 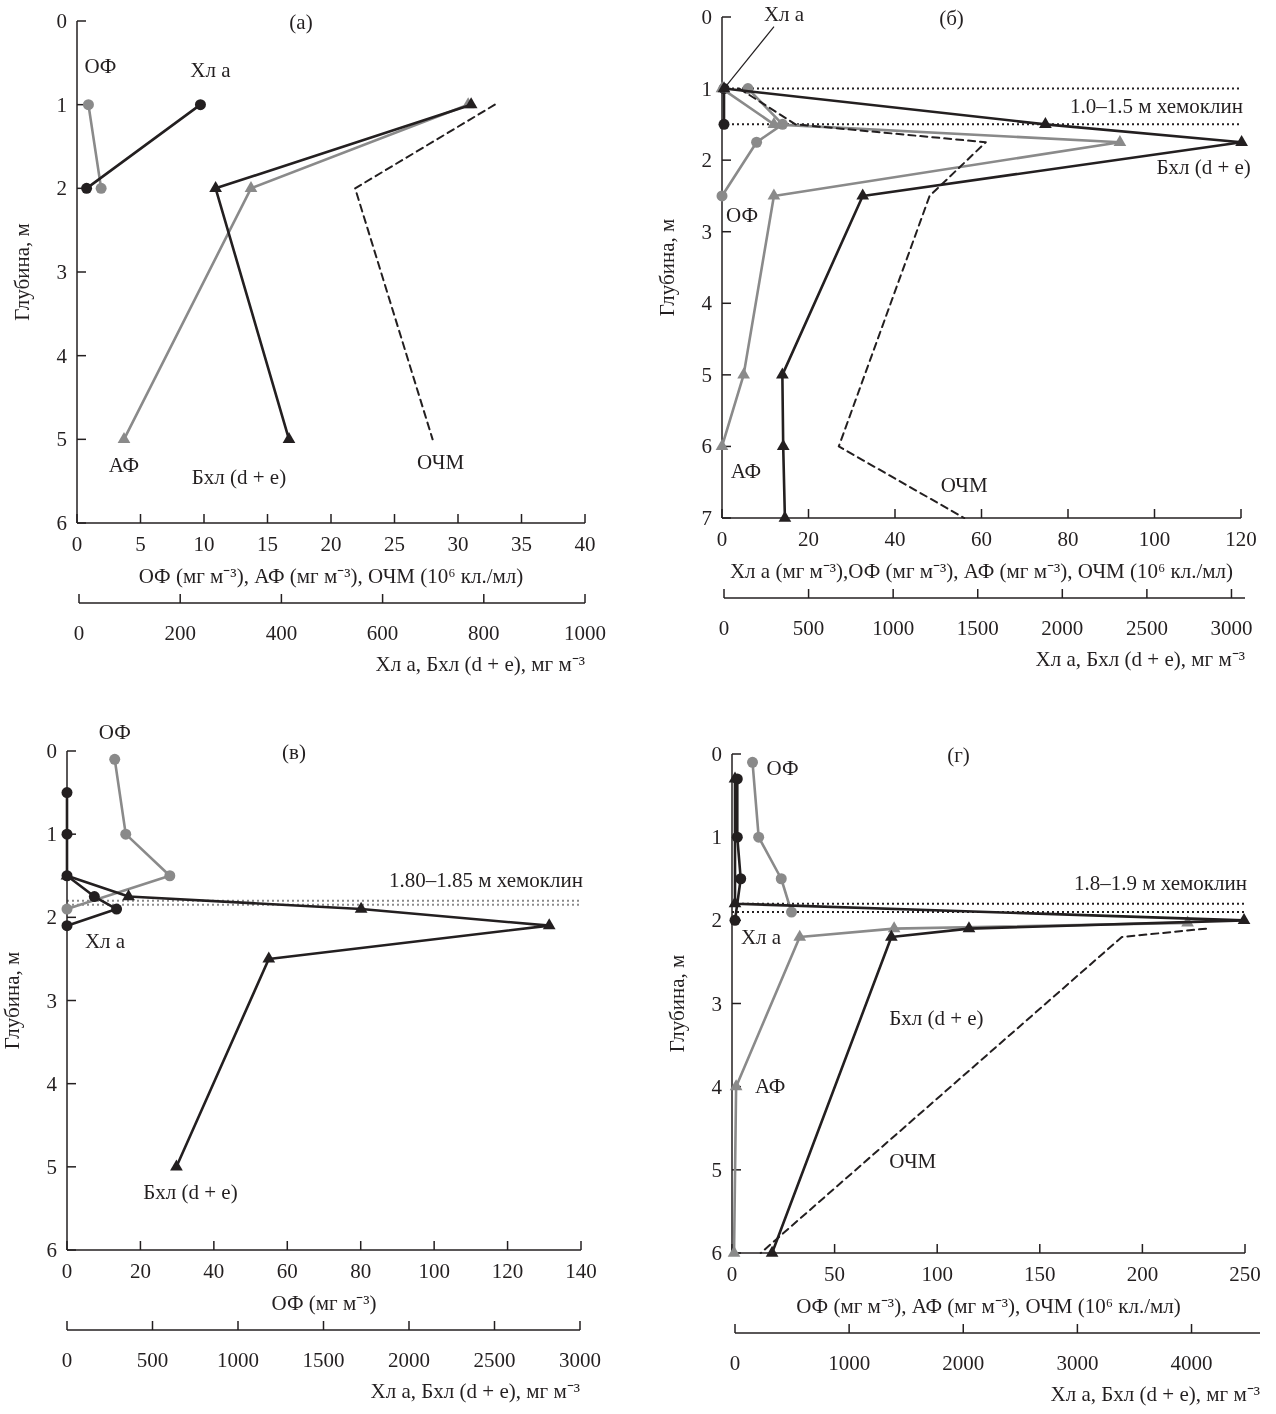 What do you see at coordinates (281, 633) in the screenshot?
I see `x2-tick-label: 400` at bounding box center [281, 633].